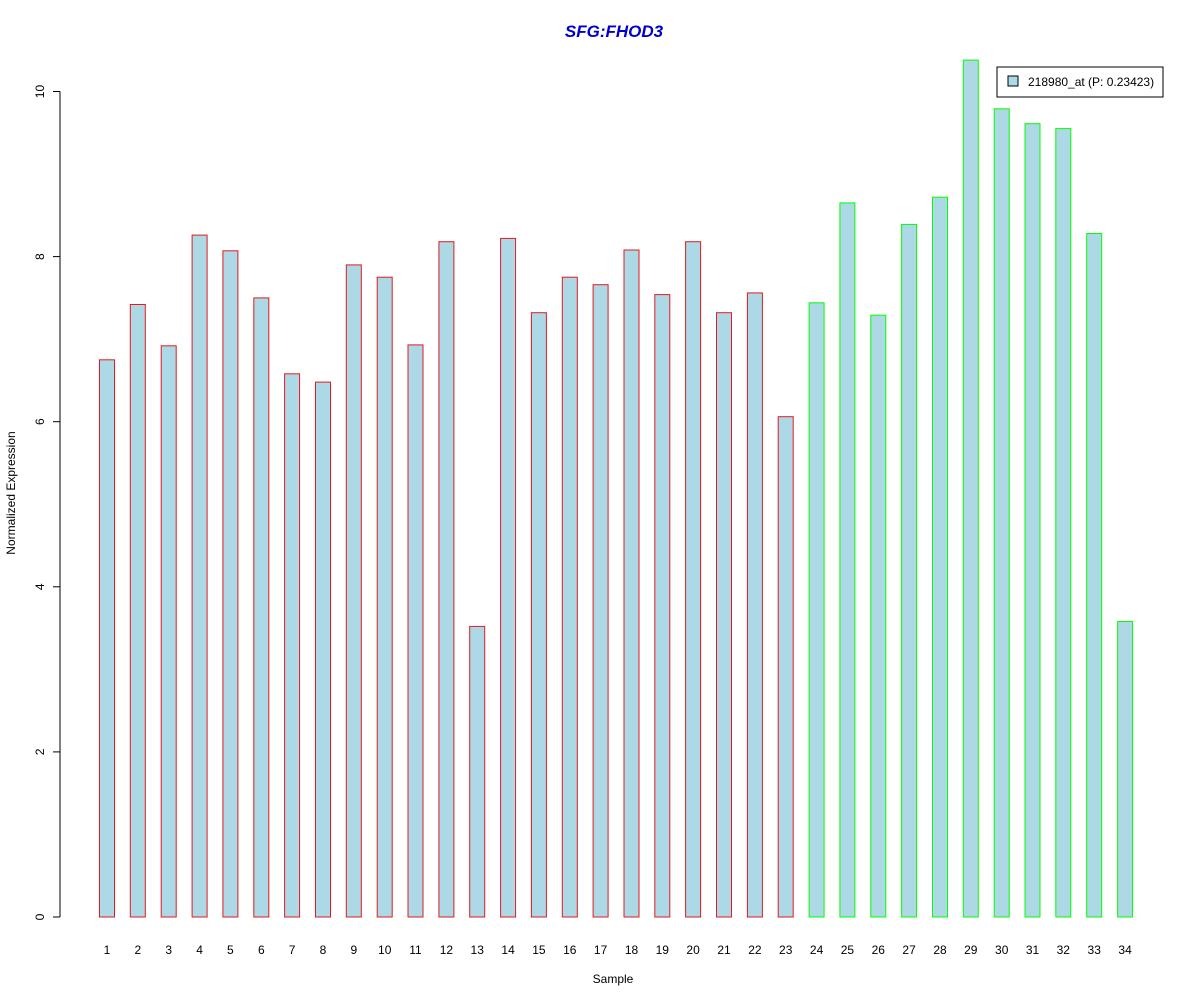 The image size is (1200, 1000). What do you see at coordinates (261, 950) in the screenshot?
I see `x-axis-tick-label: 6` at bounding box center [261, 950].